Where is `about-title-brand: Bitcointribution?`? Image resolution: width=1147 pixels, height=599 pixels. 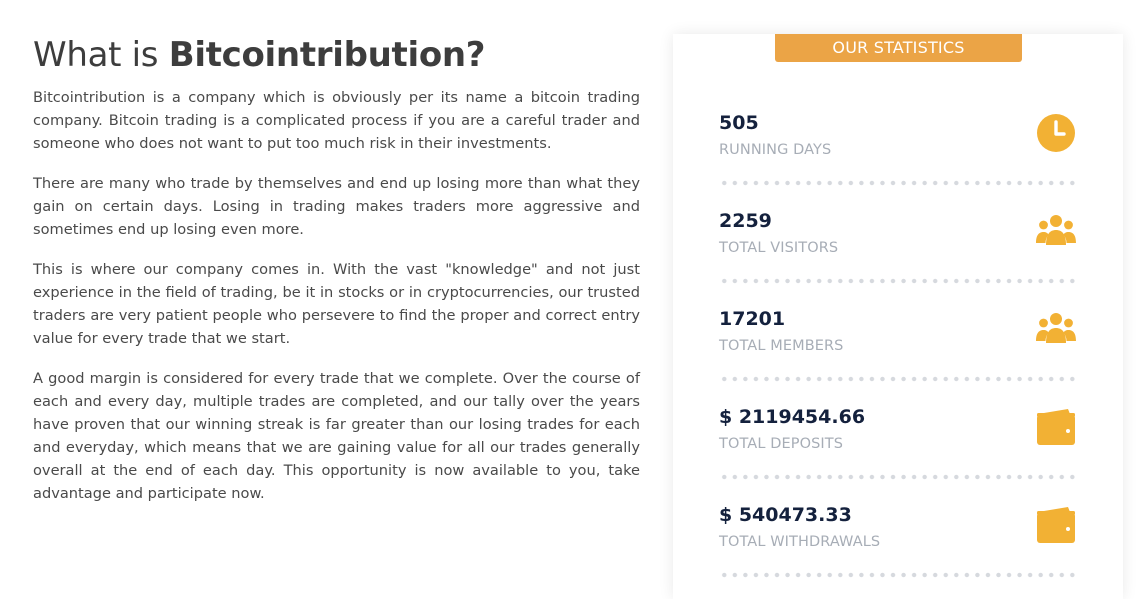 about-title-brand: Bitcointribution? is located at coordinates (327, 55).